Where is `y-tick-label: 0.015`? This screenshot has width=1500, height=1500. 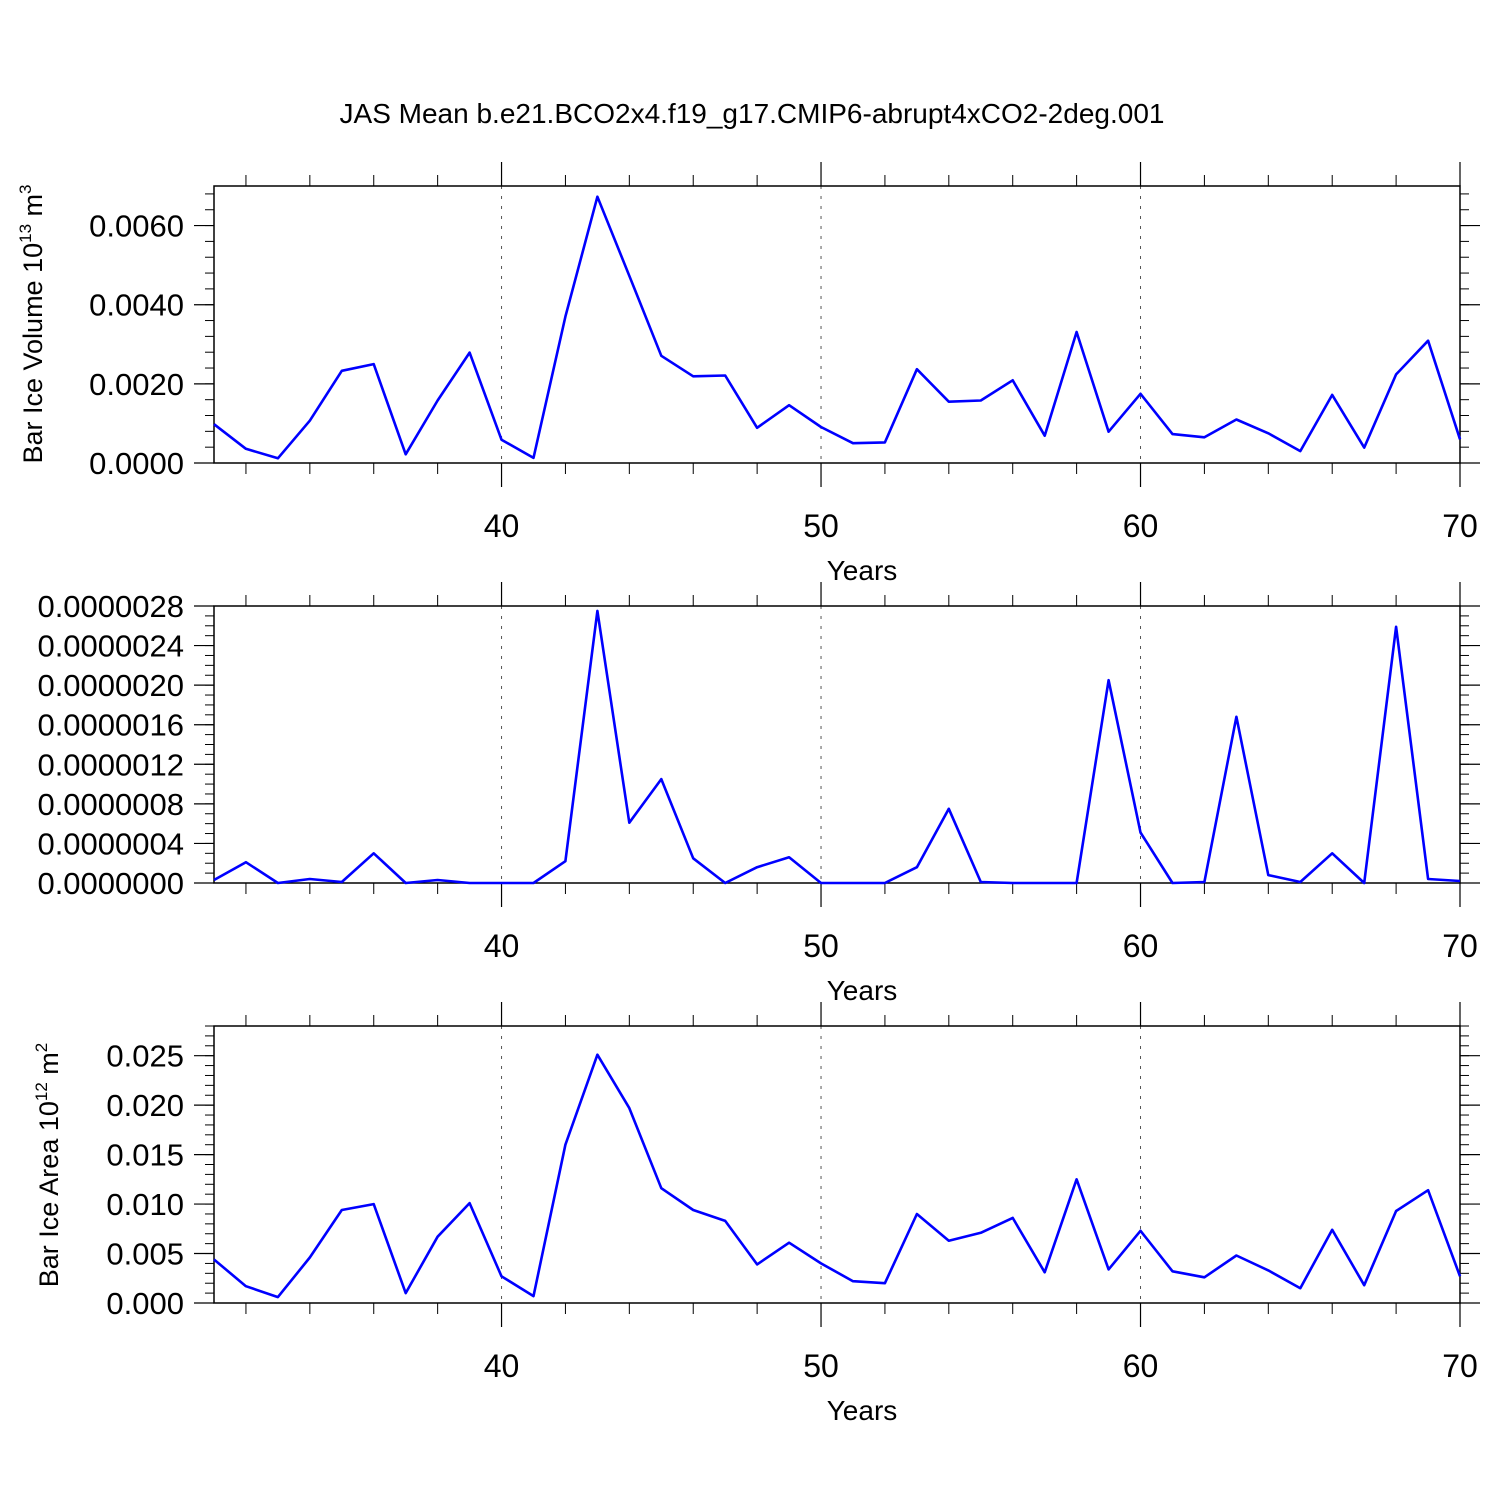
y-tick-label: 0.015 is located at coordinates (145, 1155).